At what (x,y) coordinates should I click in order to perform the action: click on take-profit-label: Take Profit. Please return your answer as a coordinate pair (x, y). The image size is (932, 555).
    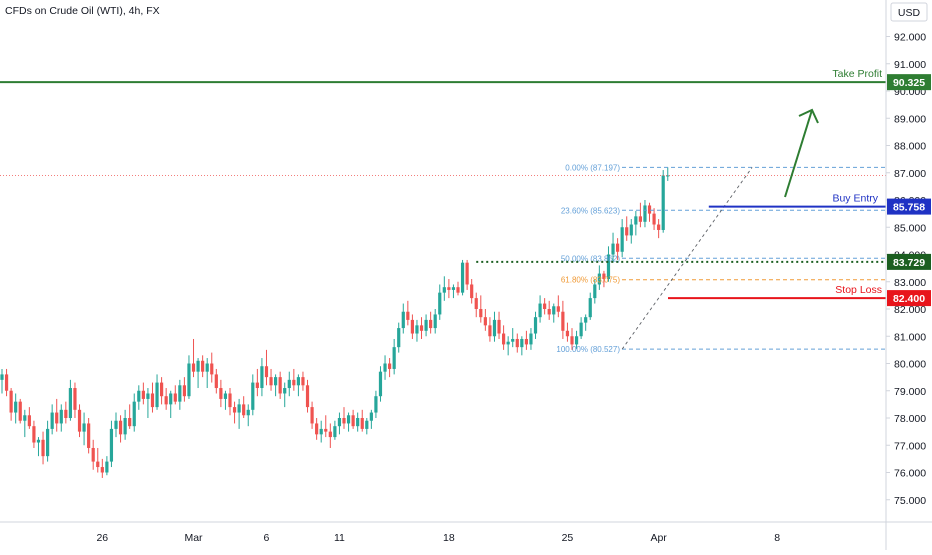
    Looking at the image, I should click on (857, 74).